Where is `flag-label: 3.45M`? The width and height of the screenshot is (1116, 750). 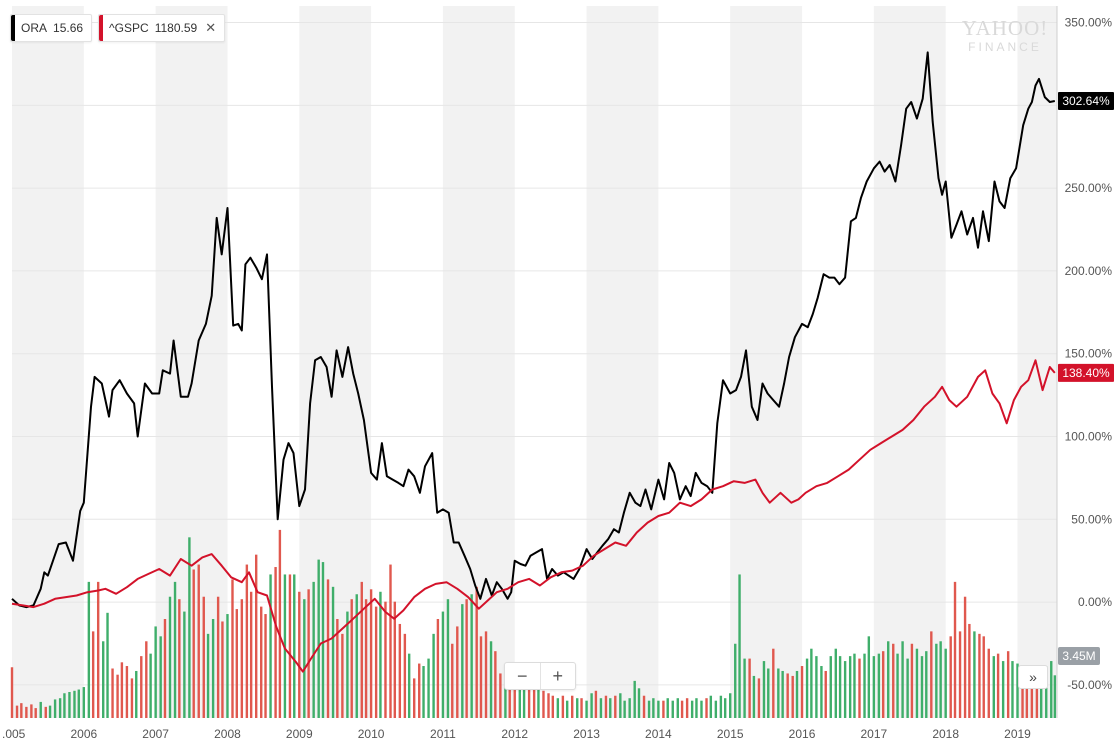
flag-label: 3.45M is located at coordinates (1078, 656).